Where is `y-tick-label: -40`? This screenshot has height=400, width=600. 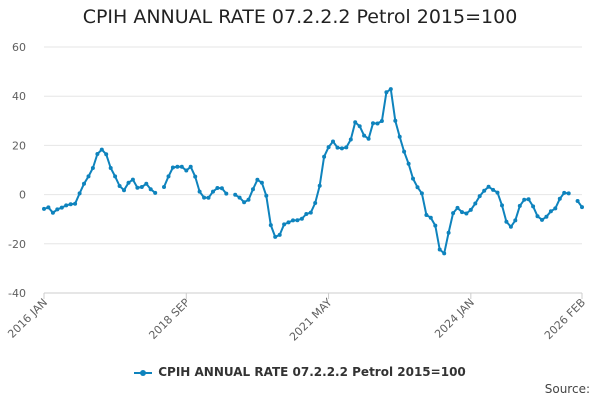 y-tick-label: -40 is located at coordinates (17, 293).